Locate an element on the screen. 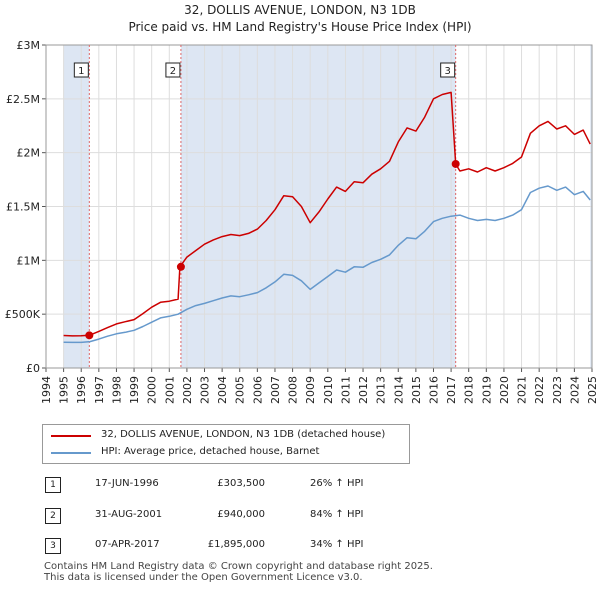 The height and width of the screenshot is (590, 600). sale-row: 2 31-AUG-2001 £940,000 84% ↑ HPI is located at coordinates (260, 516).